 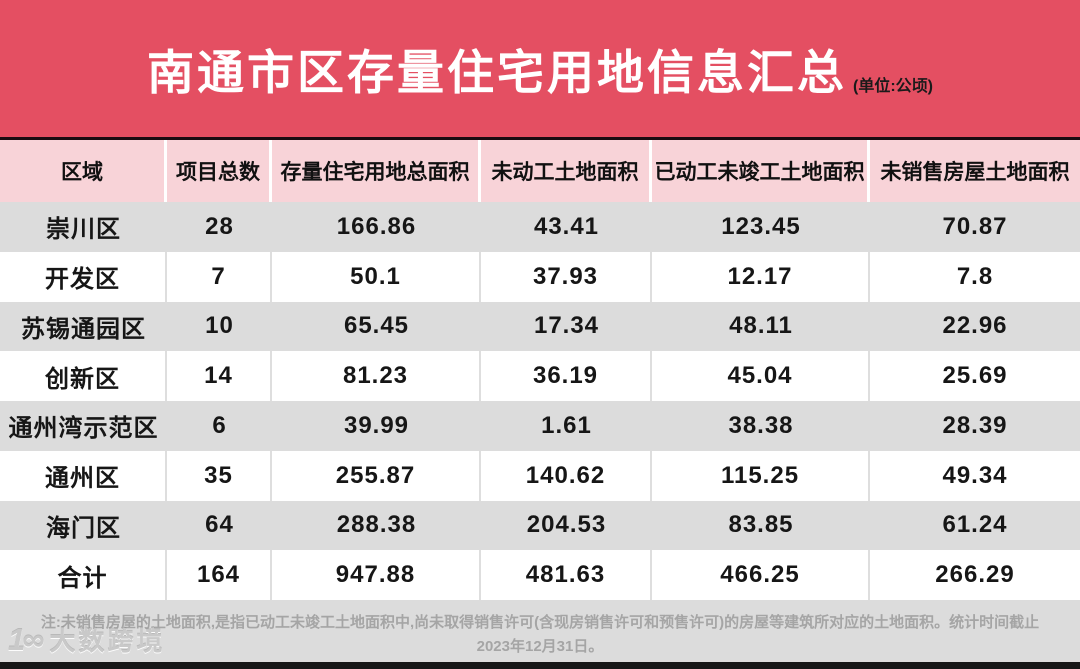 I want to click on cell-unsold-area: 61.24, so click(x=975, y=525).